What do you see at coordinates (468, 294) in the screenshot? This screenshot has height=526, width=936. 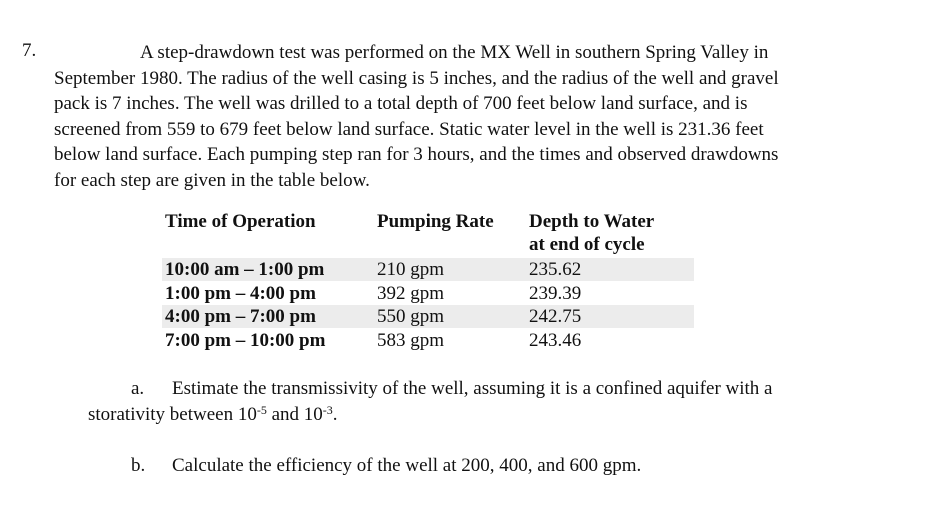 I see `table-row: 1:00 pm – 4:00 pm 392 gpm 239.39` at bounding box center [468, 294].